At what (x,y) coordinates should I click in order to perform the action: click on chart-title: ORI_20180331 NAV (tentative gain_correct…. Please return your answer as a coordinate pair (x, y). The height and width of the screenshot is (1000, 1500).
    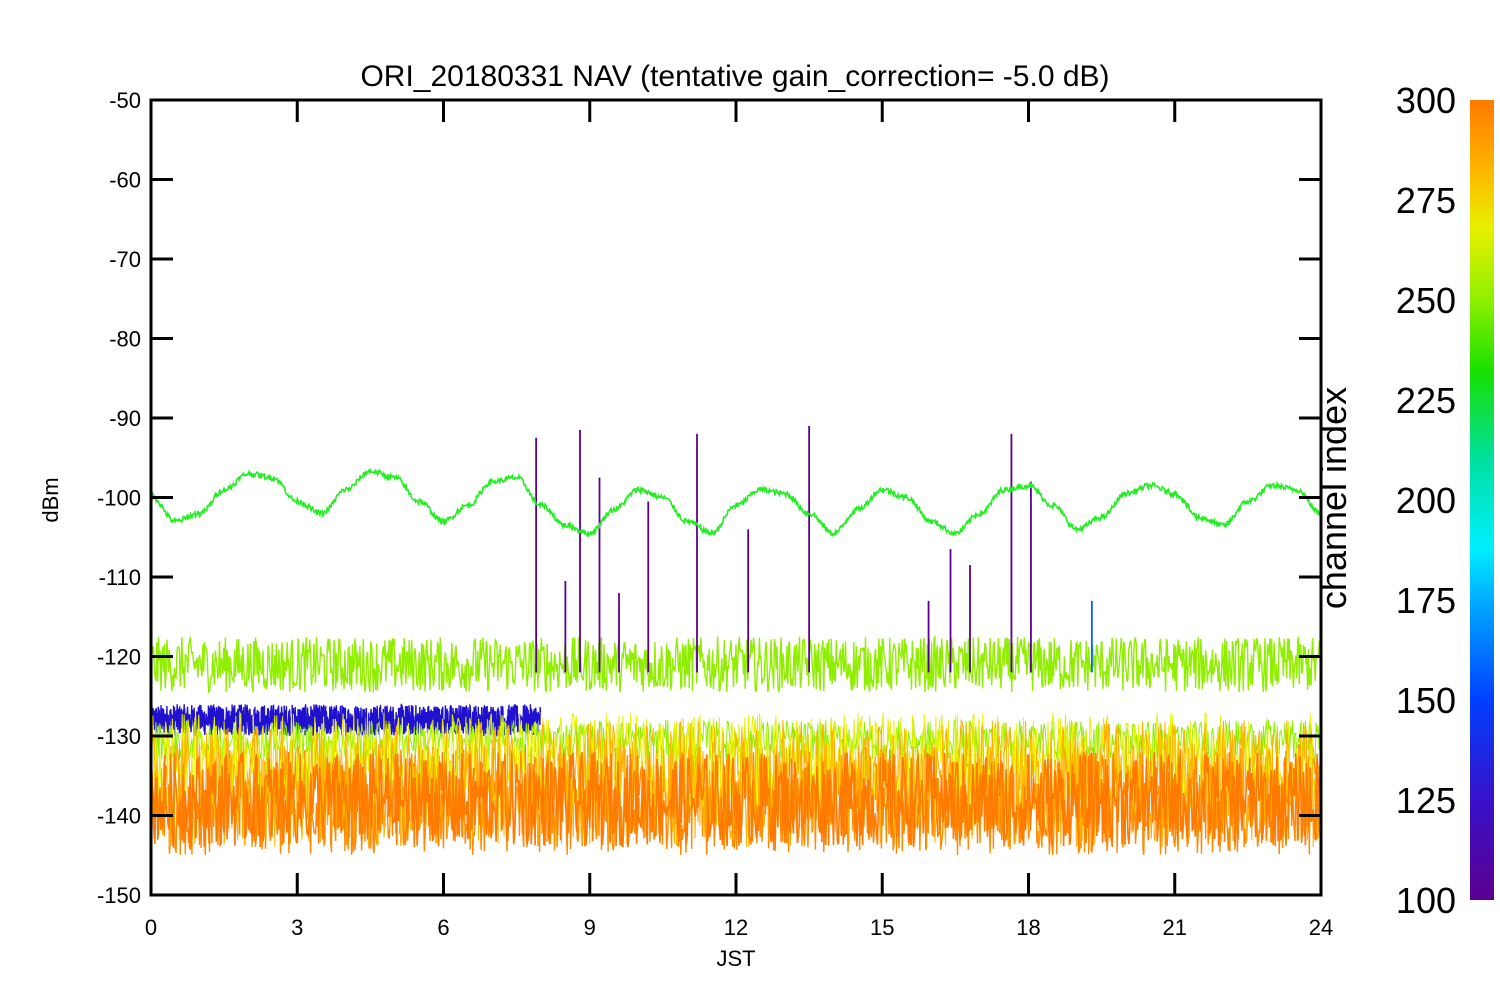
    Looking at the image, I should click on (734, 76).